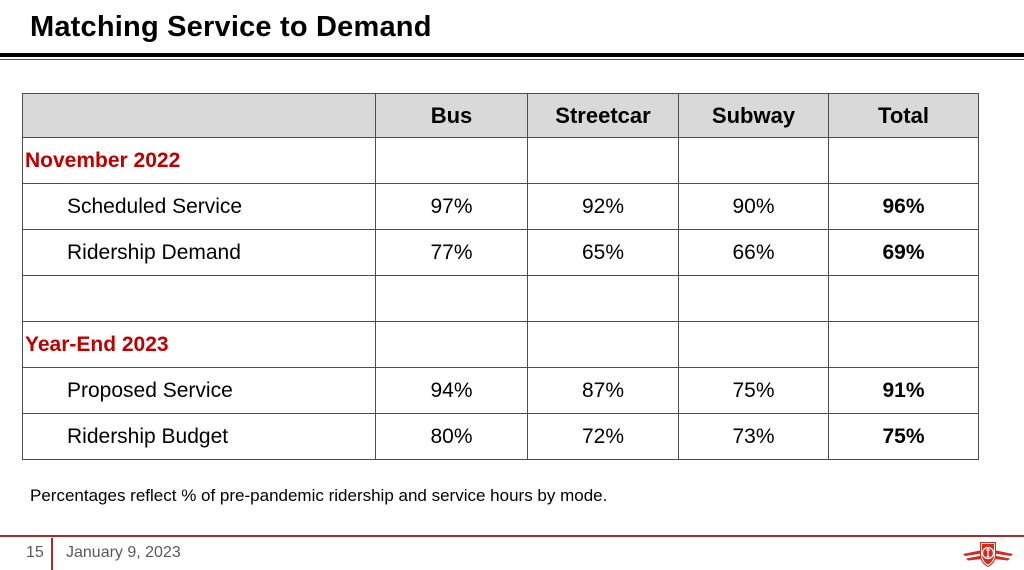 The width and height of the screenshot is (1024, 570). Describe the element at coordinates (512, 55) in the screenshot. I see `title-underline` at that location.